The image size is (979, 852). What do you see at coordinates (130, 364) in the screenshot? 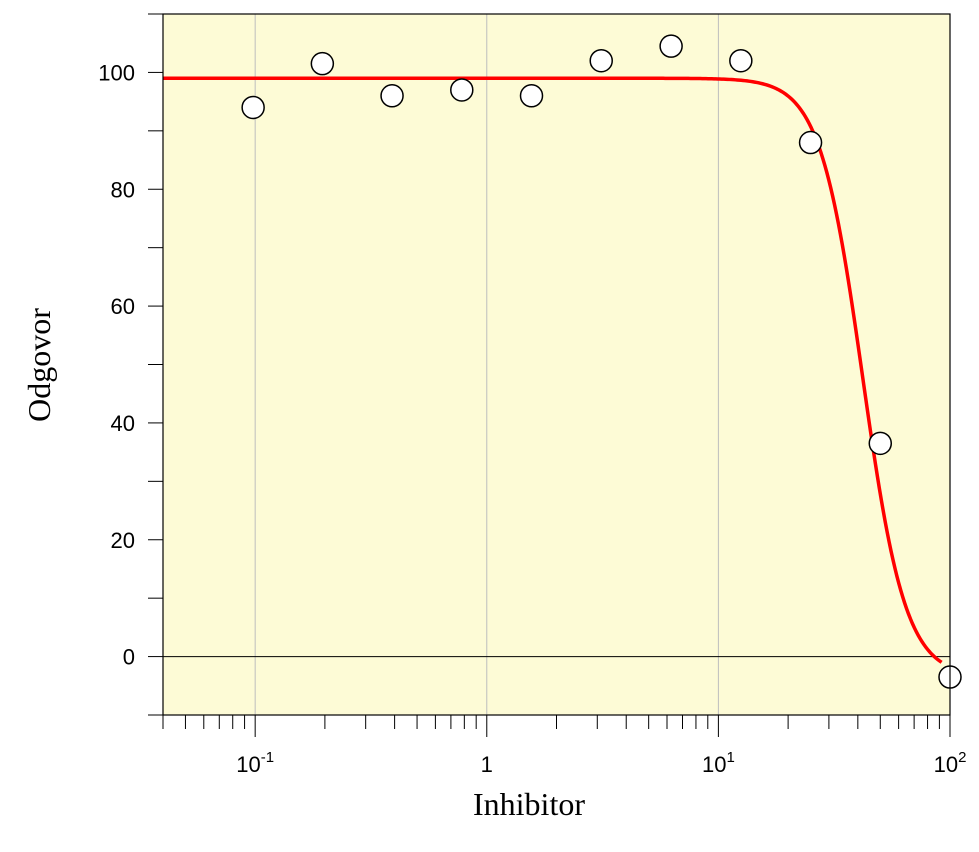
I see `y-axis: 0 20 40 60 80 100` at bounding box center [130, 364].